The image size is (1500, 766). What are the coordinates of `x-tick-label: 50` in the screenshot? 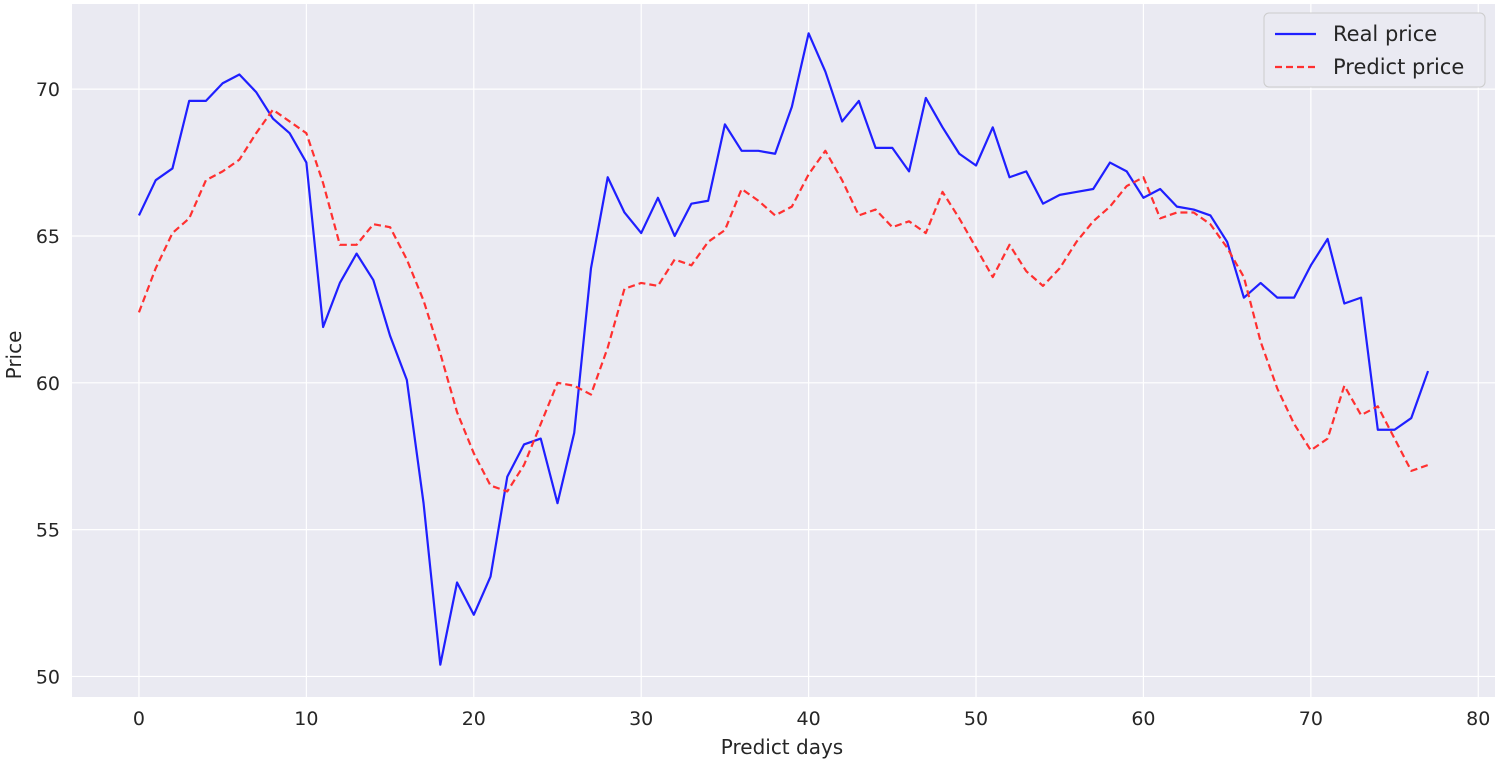 It's located at (976, 719).